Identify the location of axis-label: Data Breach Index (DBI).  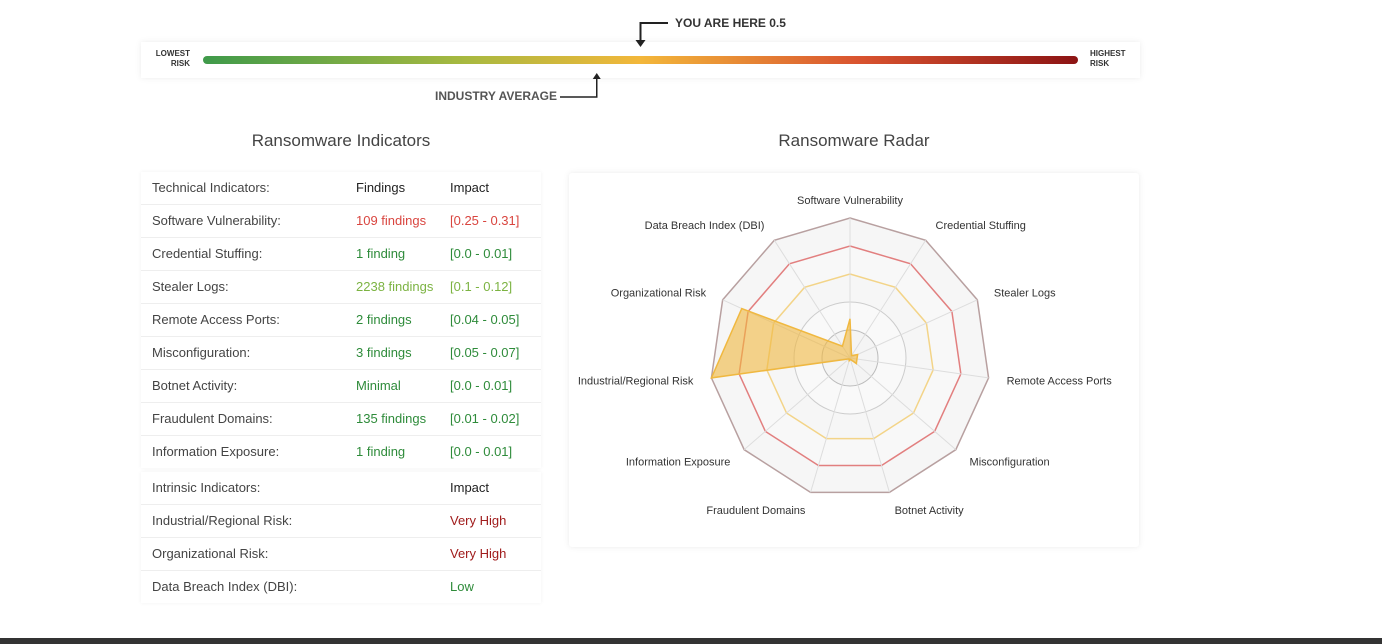
(705, 226).